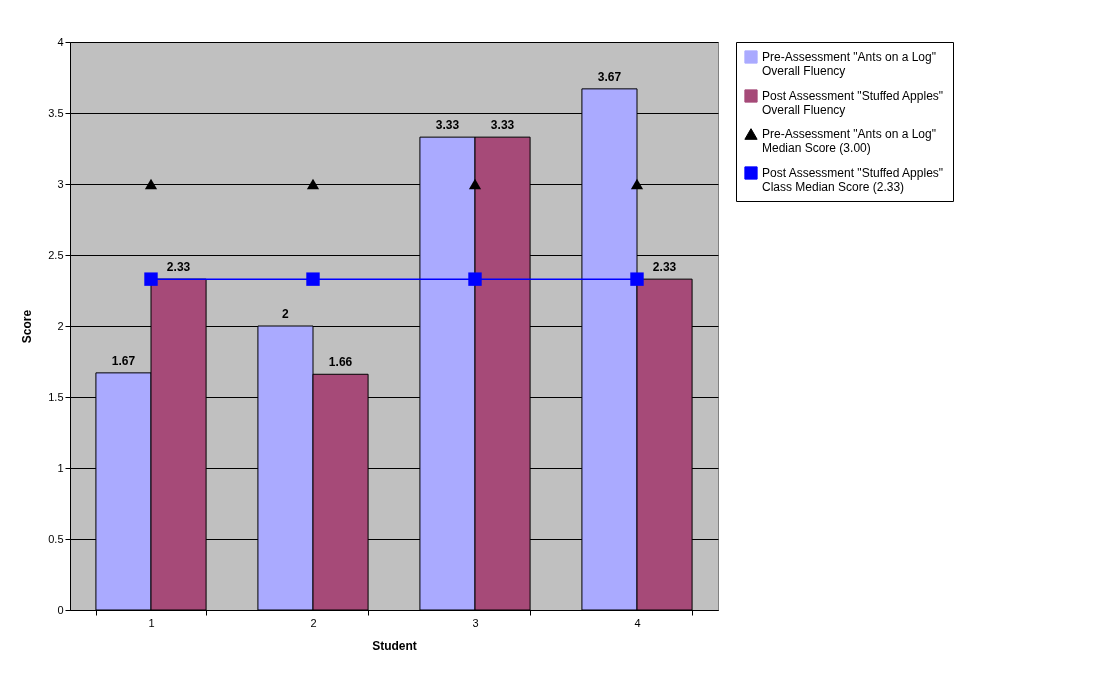  Describe the element at coordinates (853, 103) in the screenshot. I see `legend-label: Post Assessment "Stuffed Apples" Overall Fluency` at that location.